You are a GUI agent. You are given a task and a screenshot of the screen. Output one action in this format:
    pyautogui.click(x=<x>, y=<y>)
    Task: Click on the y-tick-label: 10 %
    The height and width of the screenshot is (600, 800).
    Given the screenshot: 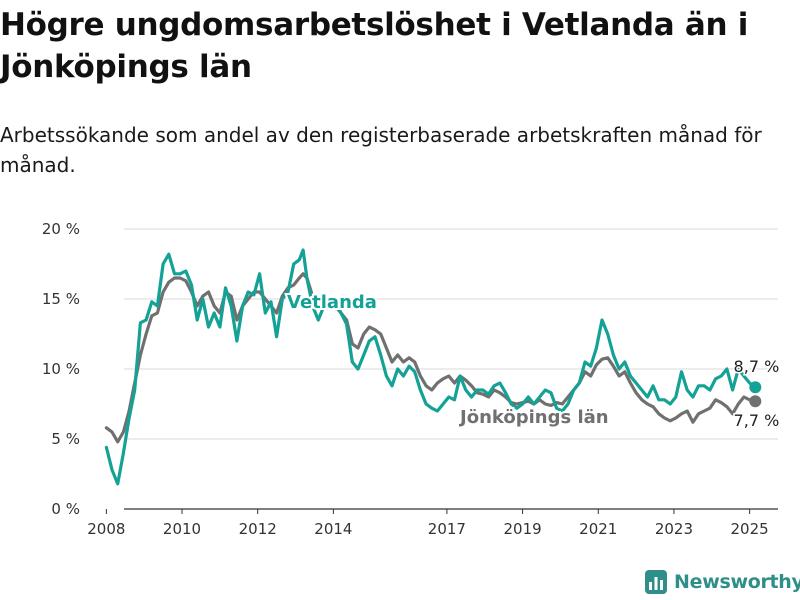 What is the action you would take?
    pyautogui.click(x=61, y=369)
    